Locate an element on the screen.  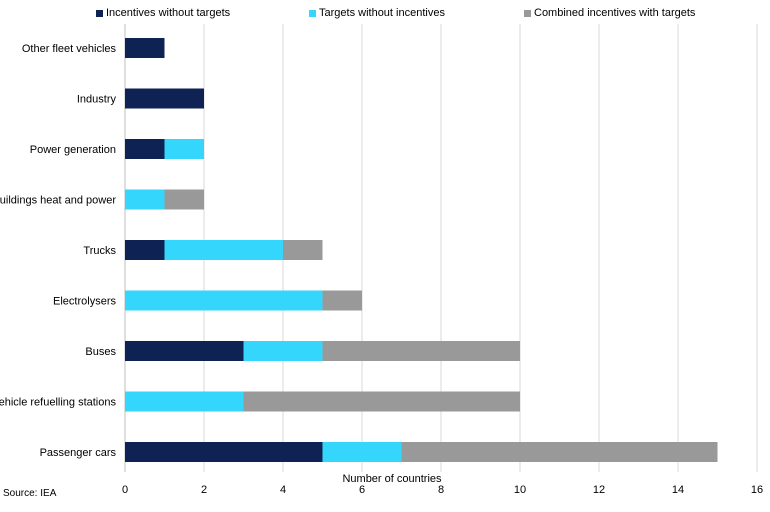
category-label: Passenger cars is located at coordinates (78, 453).